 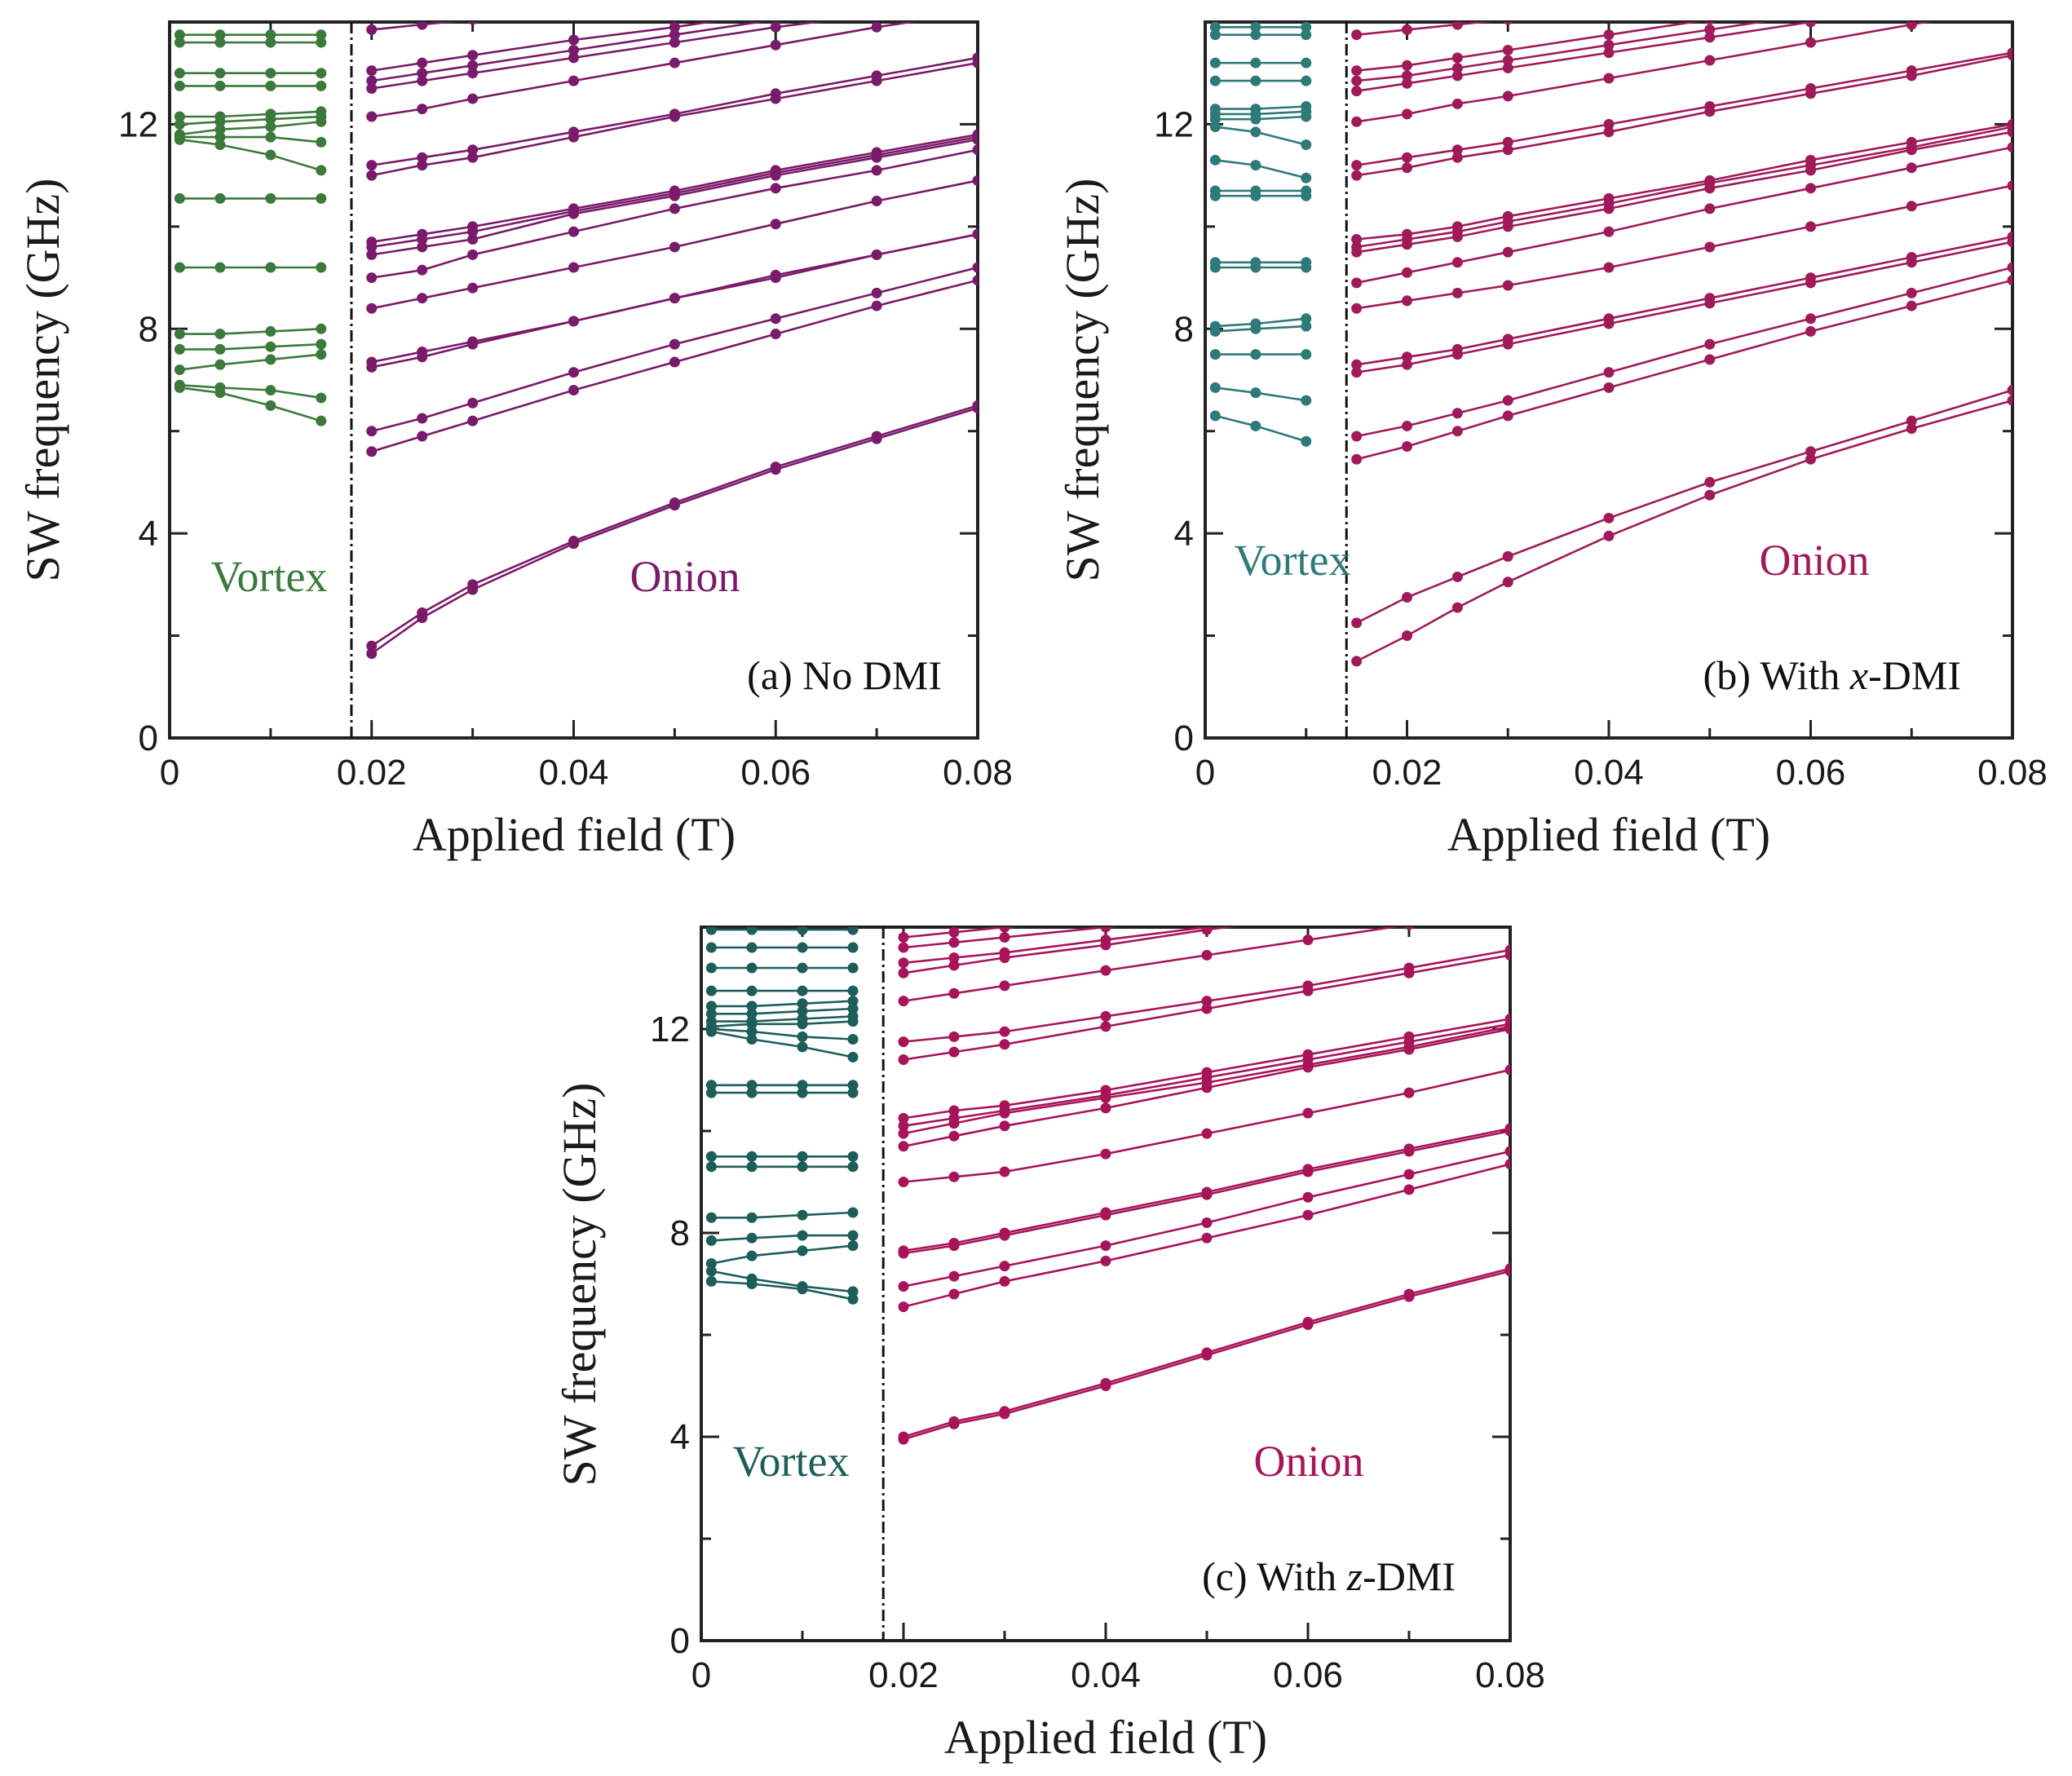 I want to click on plot-area, so click(x=576, y=333).